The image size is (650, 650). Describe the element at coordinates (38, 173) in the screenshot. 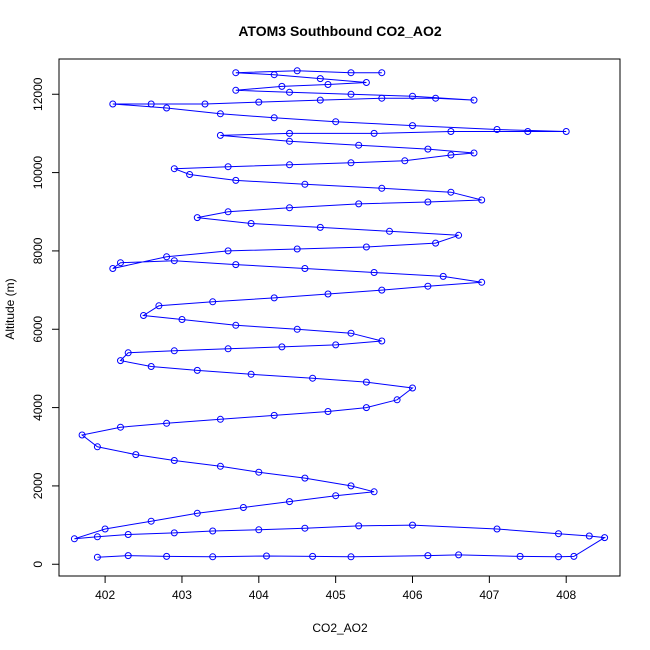

I see `y-tick-label: 10000` at that location.